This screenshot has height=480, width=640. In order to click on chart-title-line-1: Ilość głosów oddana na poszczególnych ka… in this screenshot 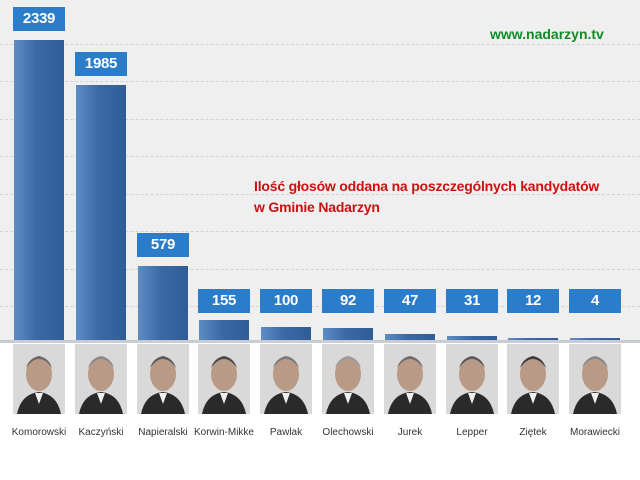, I will do `click(427, 186)`.